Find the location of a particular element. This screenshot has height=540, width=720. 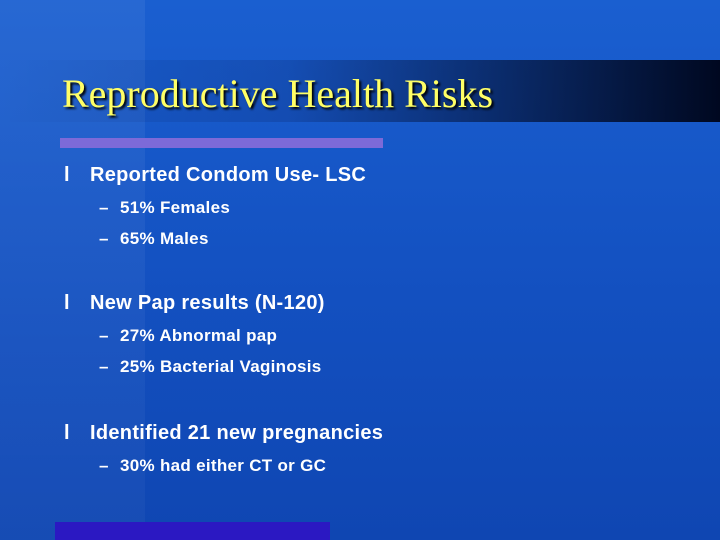

footer-bar is located at coordinates (192, 531).